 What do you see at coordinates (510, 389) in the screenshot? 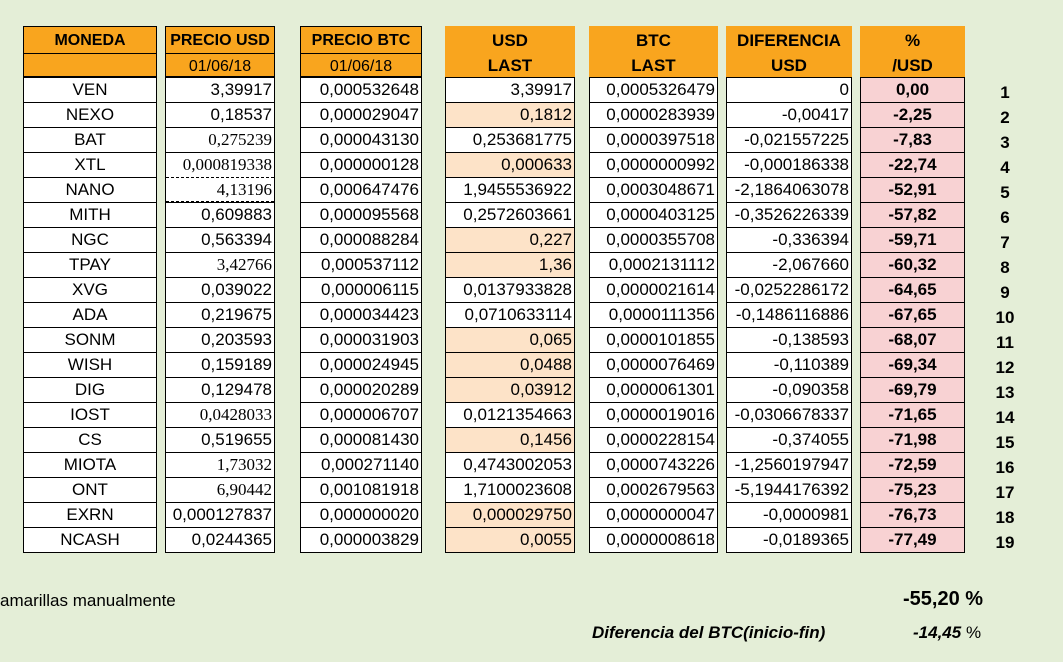
I see `usd-last-cell: 0,03912` at bounding box center [510, 389].